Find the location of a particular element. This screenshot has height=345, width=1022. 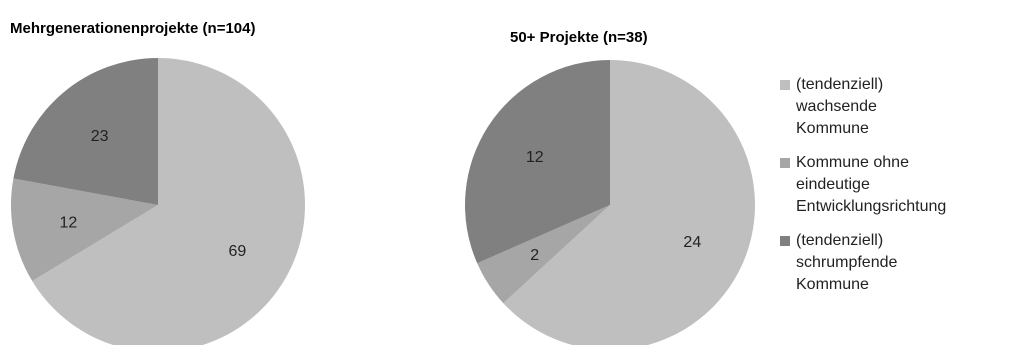

pie-1-slice-schrumpfend is located at coordinates (86, 131).